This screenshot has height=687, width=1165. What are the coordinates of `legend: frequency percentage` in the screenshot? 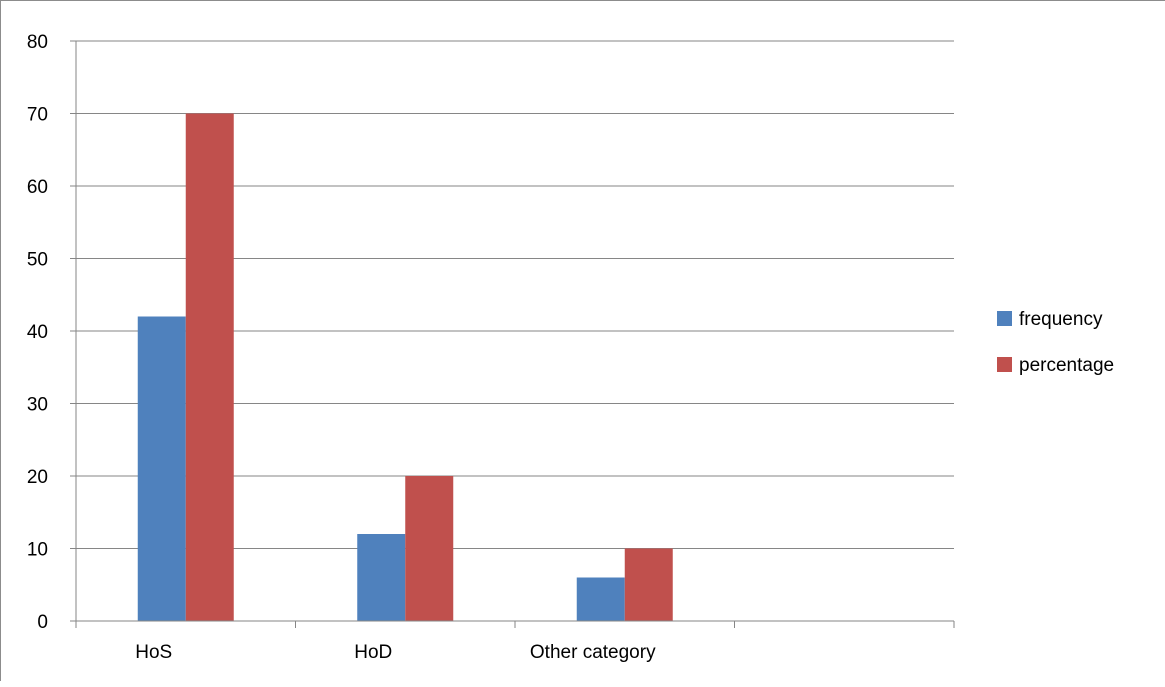 It's located at (1055, 342).